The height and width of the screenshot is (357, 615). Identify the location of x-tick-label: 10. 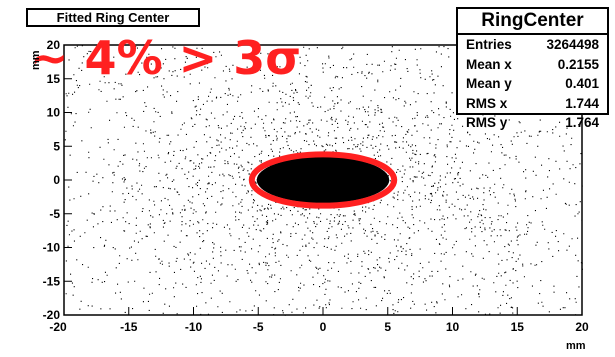
(453, 327).